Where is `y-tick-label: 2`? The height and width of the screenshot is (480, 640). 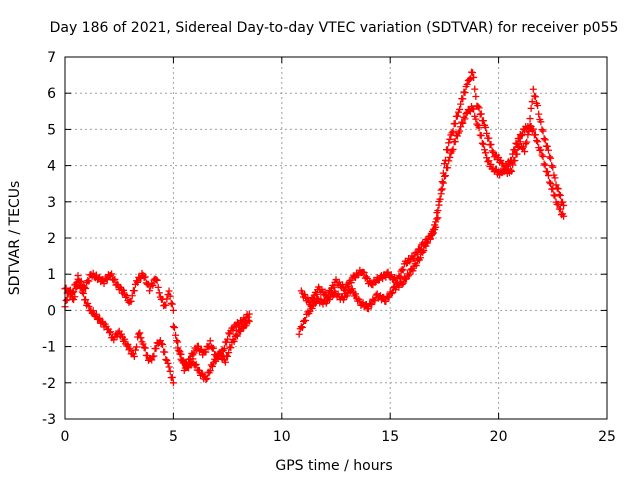 y-tick-label: 2 is located at coordinates (51, 239).